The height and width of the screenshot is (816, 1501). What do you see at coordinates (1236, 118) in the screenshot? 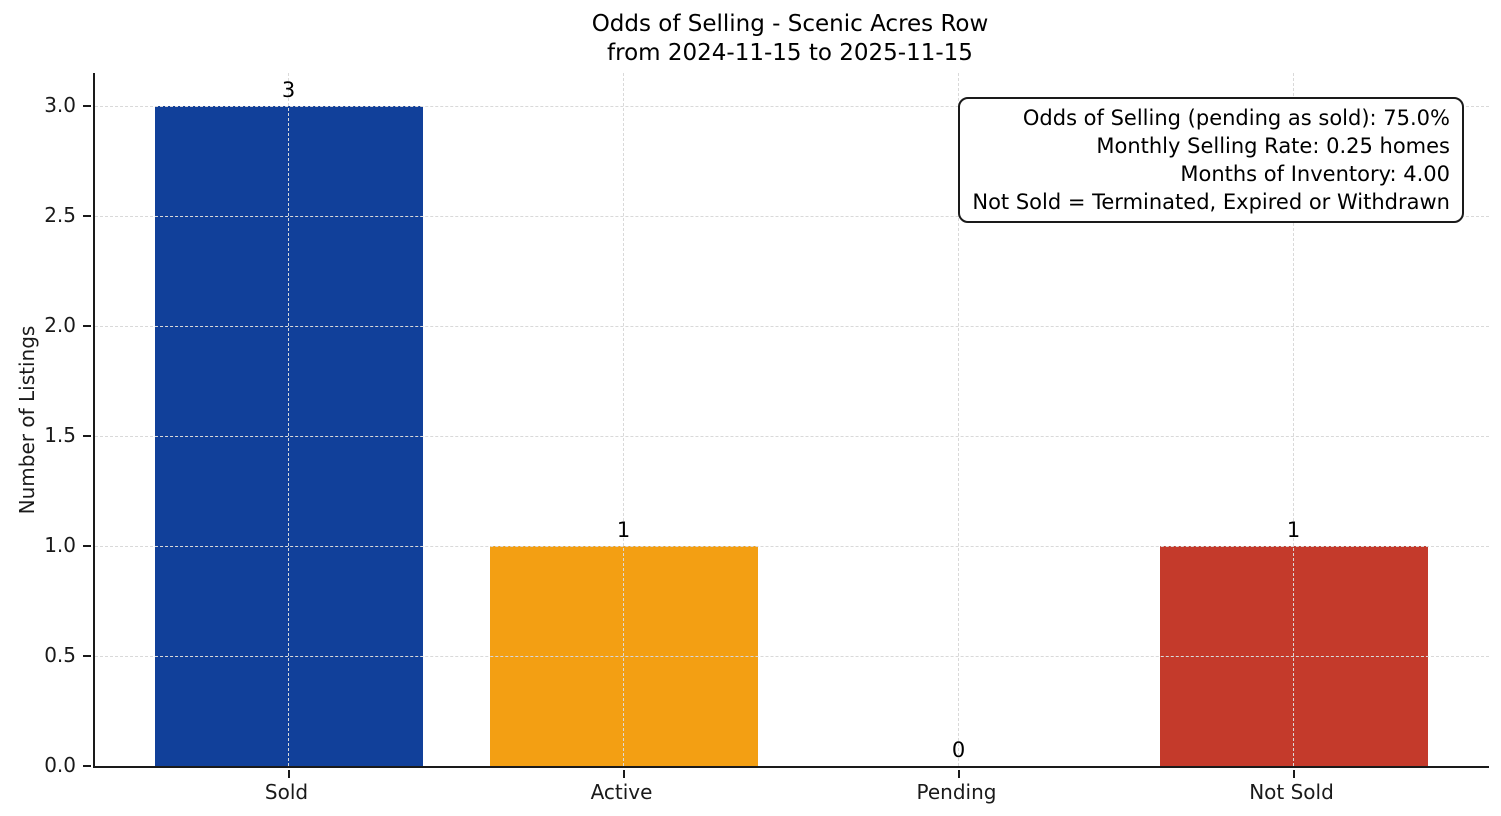
I see `annotation-line-odds: Odds of Selling (pending as sold): 75.0%` at bounding box center [1236, 118].